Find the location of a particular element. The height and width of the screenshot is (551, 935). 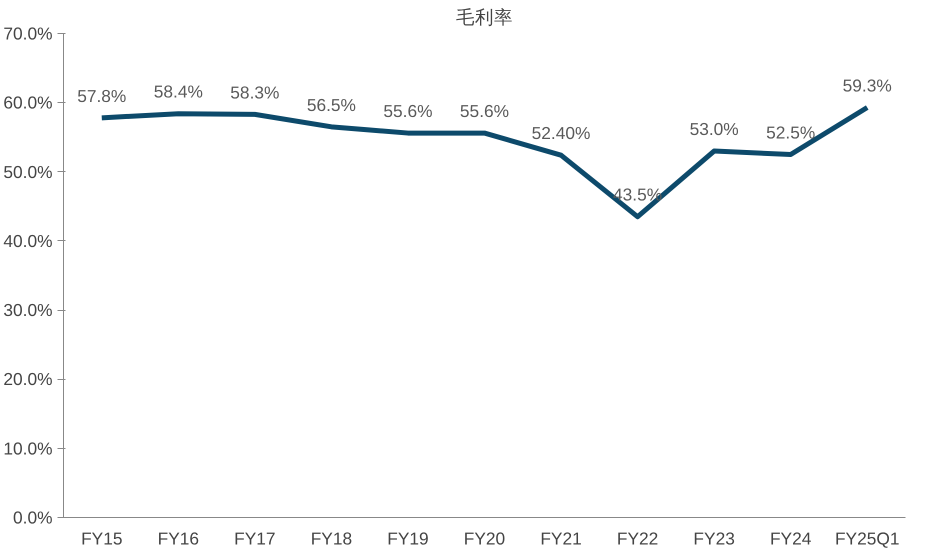

x-tick-label: FY18 is located at coordinates (331, 538).